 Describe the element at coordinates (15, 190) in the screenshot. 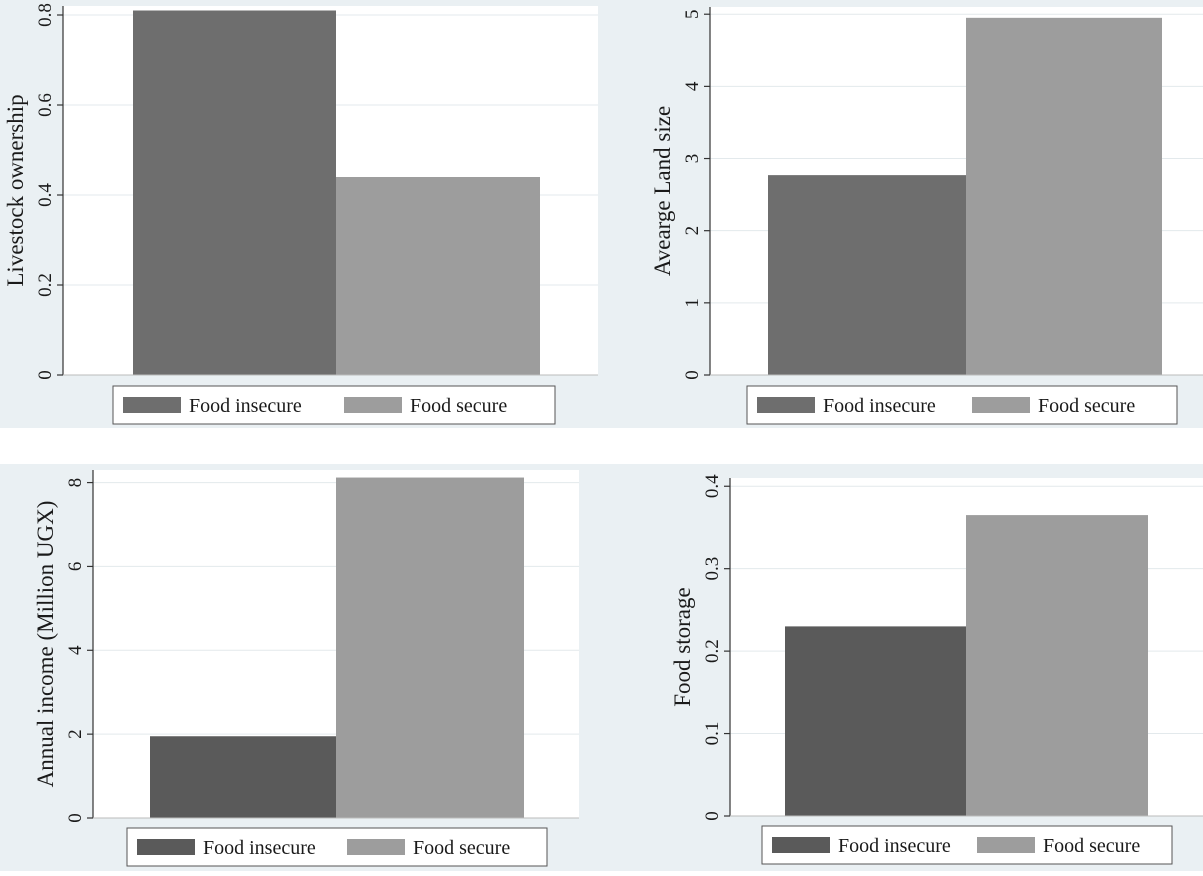

I see `y-axis-title: Livestock ownership` at that location.